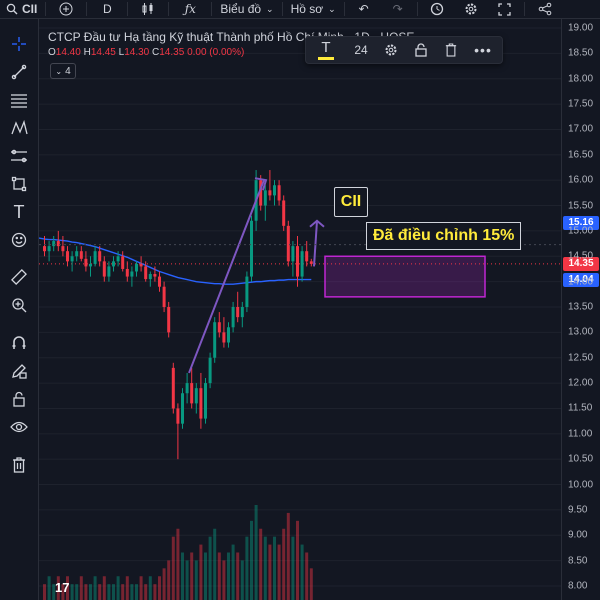 The width and height of the screenshot is (600, 600). I want to click on drawing-toolbar: T, so click(19, 309).